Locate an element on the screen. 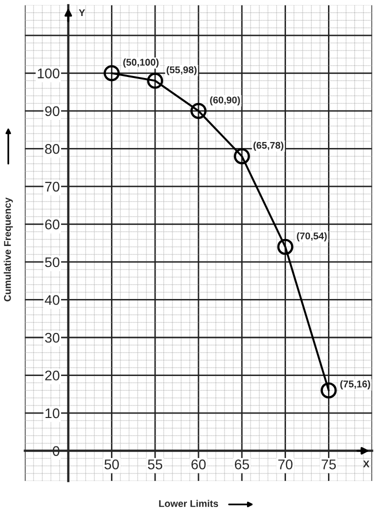 Image resolution: width=377 pixels, height=520 pixels. y-axis-title: Cumulative Frequency is located at coordinates (8, 250).